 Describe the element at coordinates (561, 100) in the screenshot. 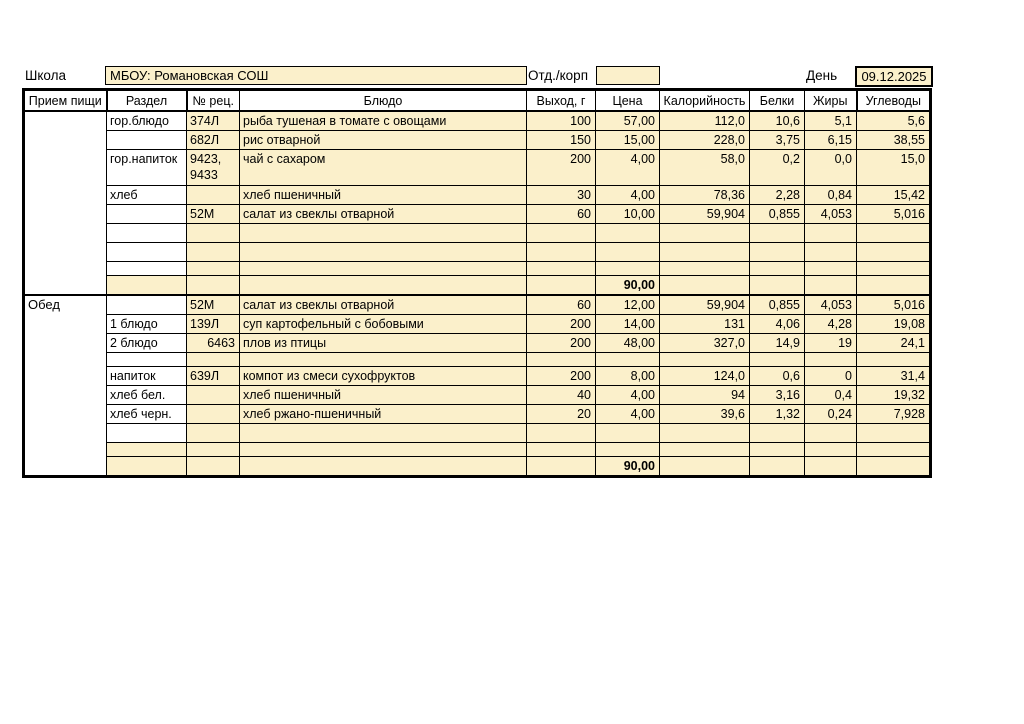

I see `column-header: Выход, г` at that location.